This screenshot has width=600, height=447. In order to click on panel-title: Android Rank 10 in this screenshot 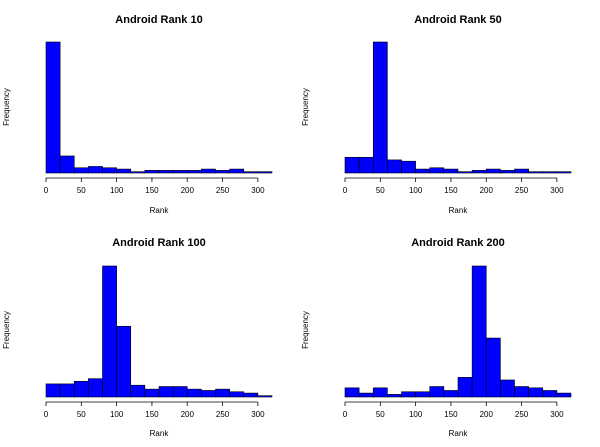, I will do `click(158, 20)`.